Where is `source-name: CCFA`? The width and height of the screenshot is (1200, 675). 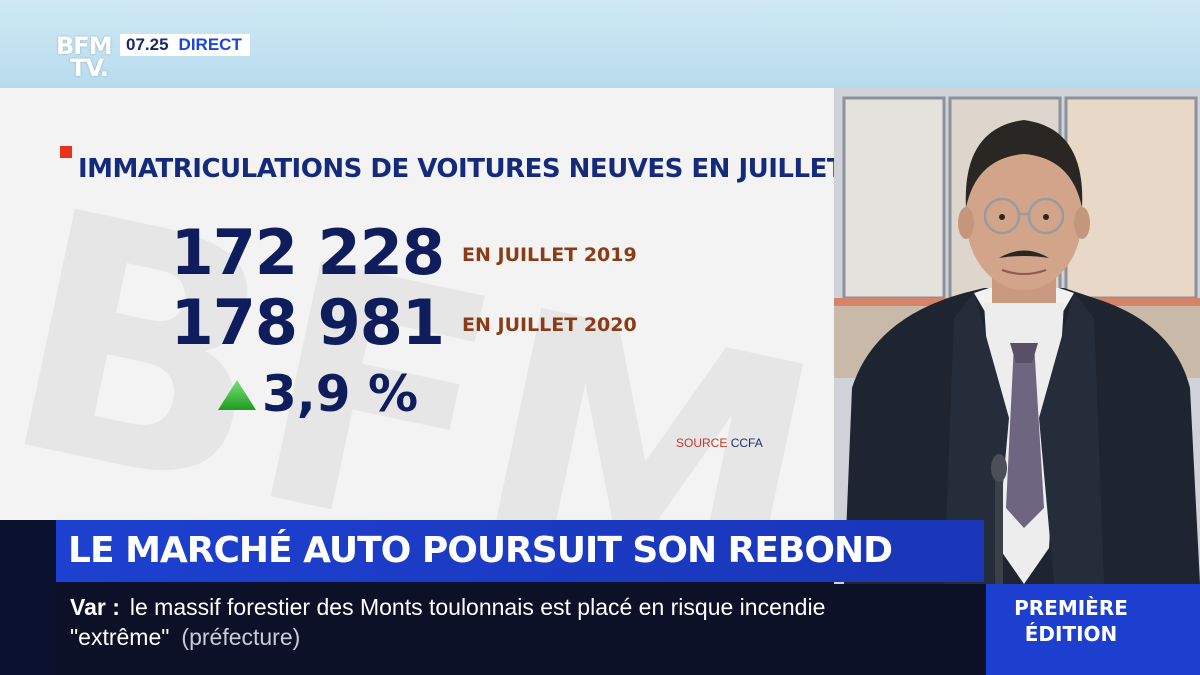 source-name: CCFA is located at coordinates (746, 443).